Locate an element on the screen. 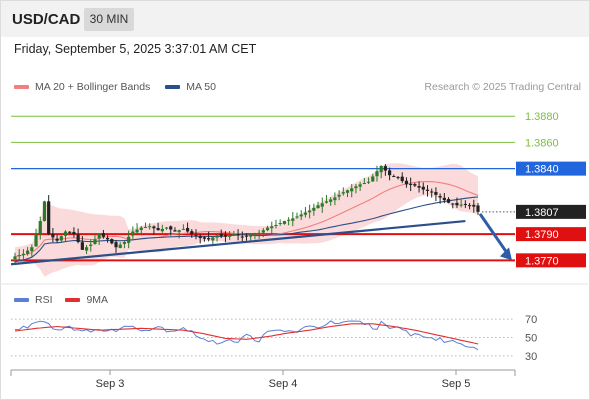  price-legend: MA 20 + Bollinger Bands MA 50 is located at coordinates (115, 87).